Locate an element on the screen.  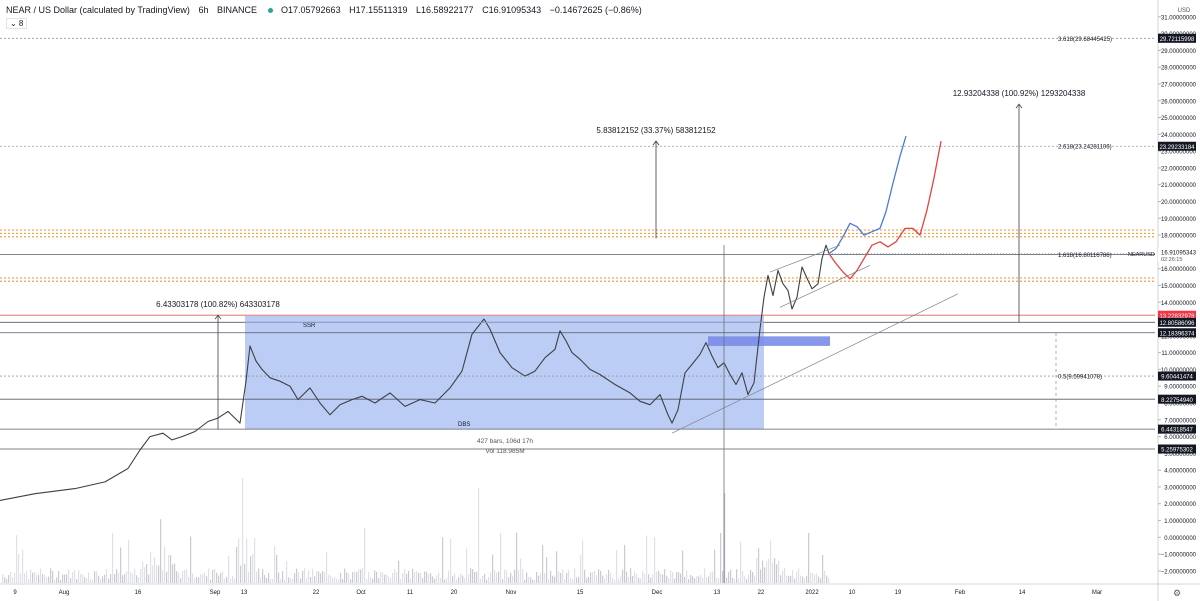
indicator-toggle-button: ⌄ 8 is located at coordinates (17, 23).